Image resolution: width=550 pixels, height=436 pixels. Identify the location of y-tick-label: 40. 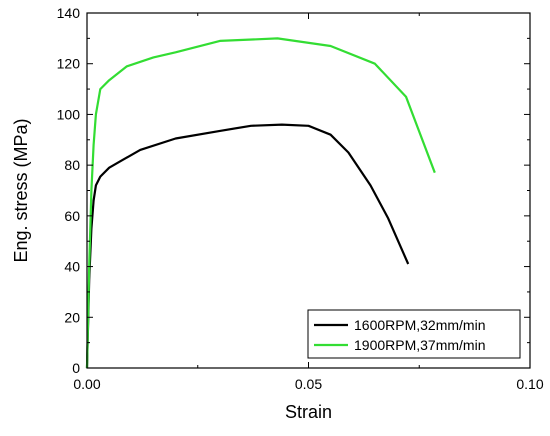
(72, 267).